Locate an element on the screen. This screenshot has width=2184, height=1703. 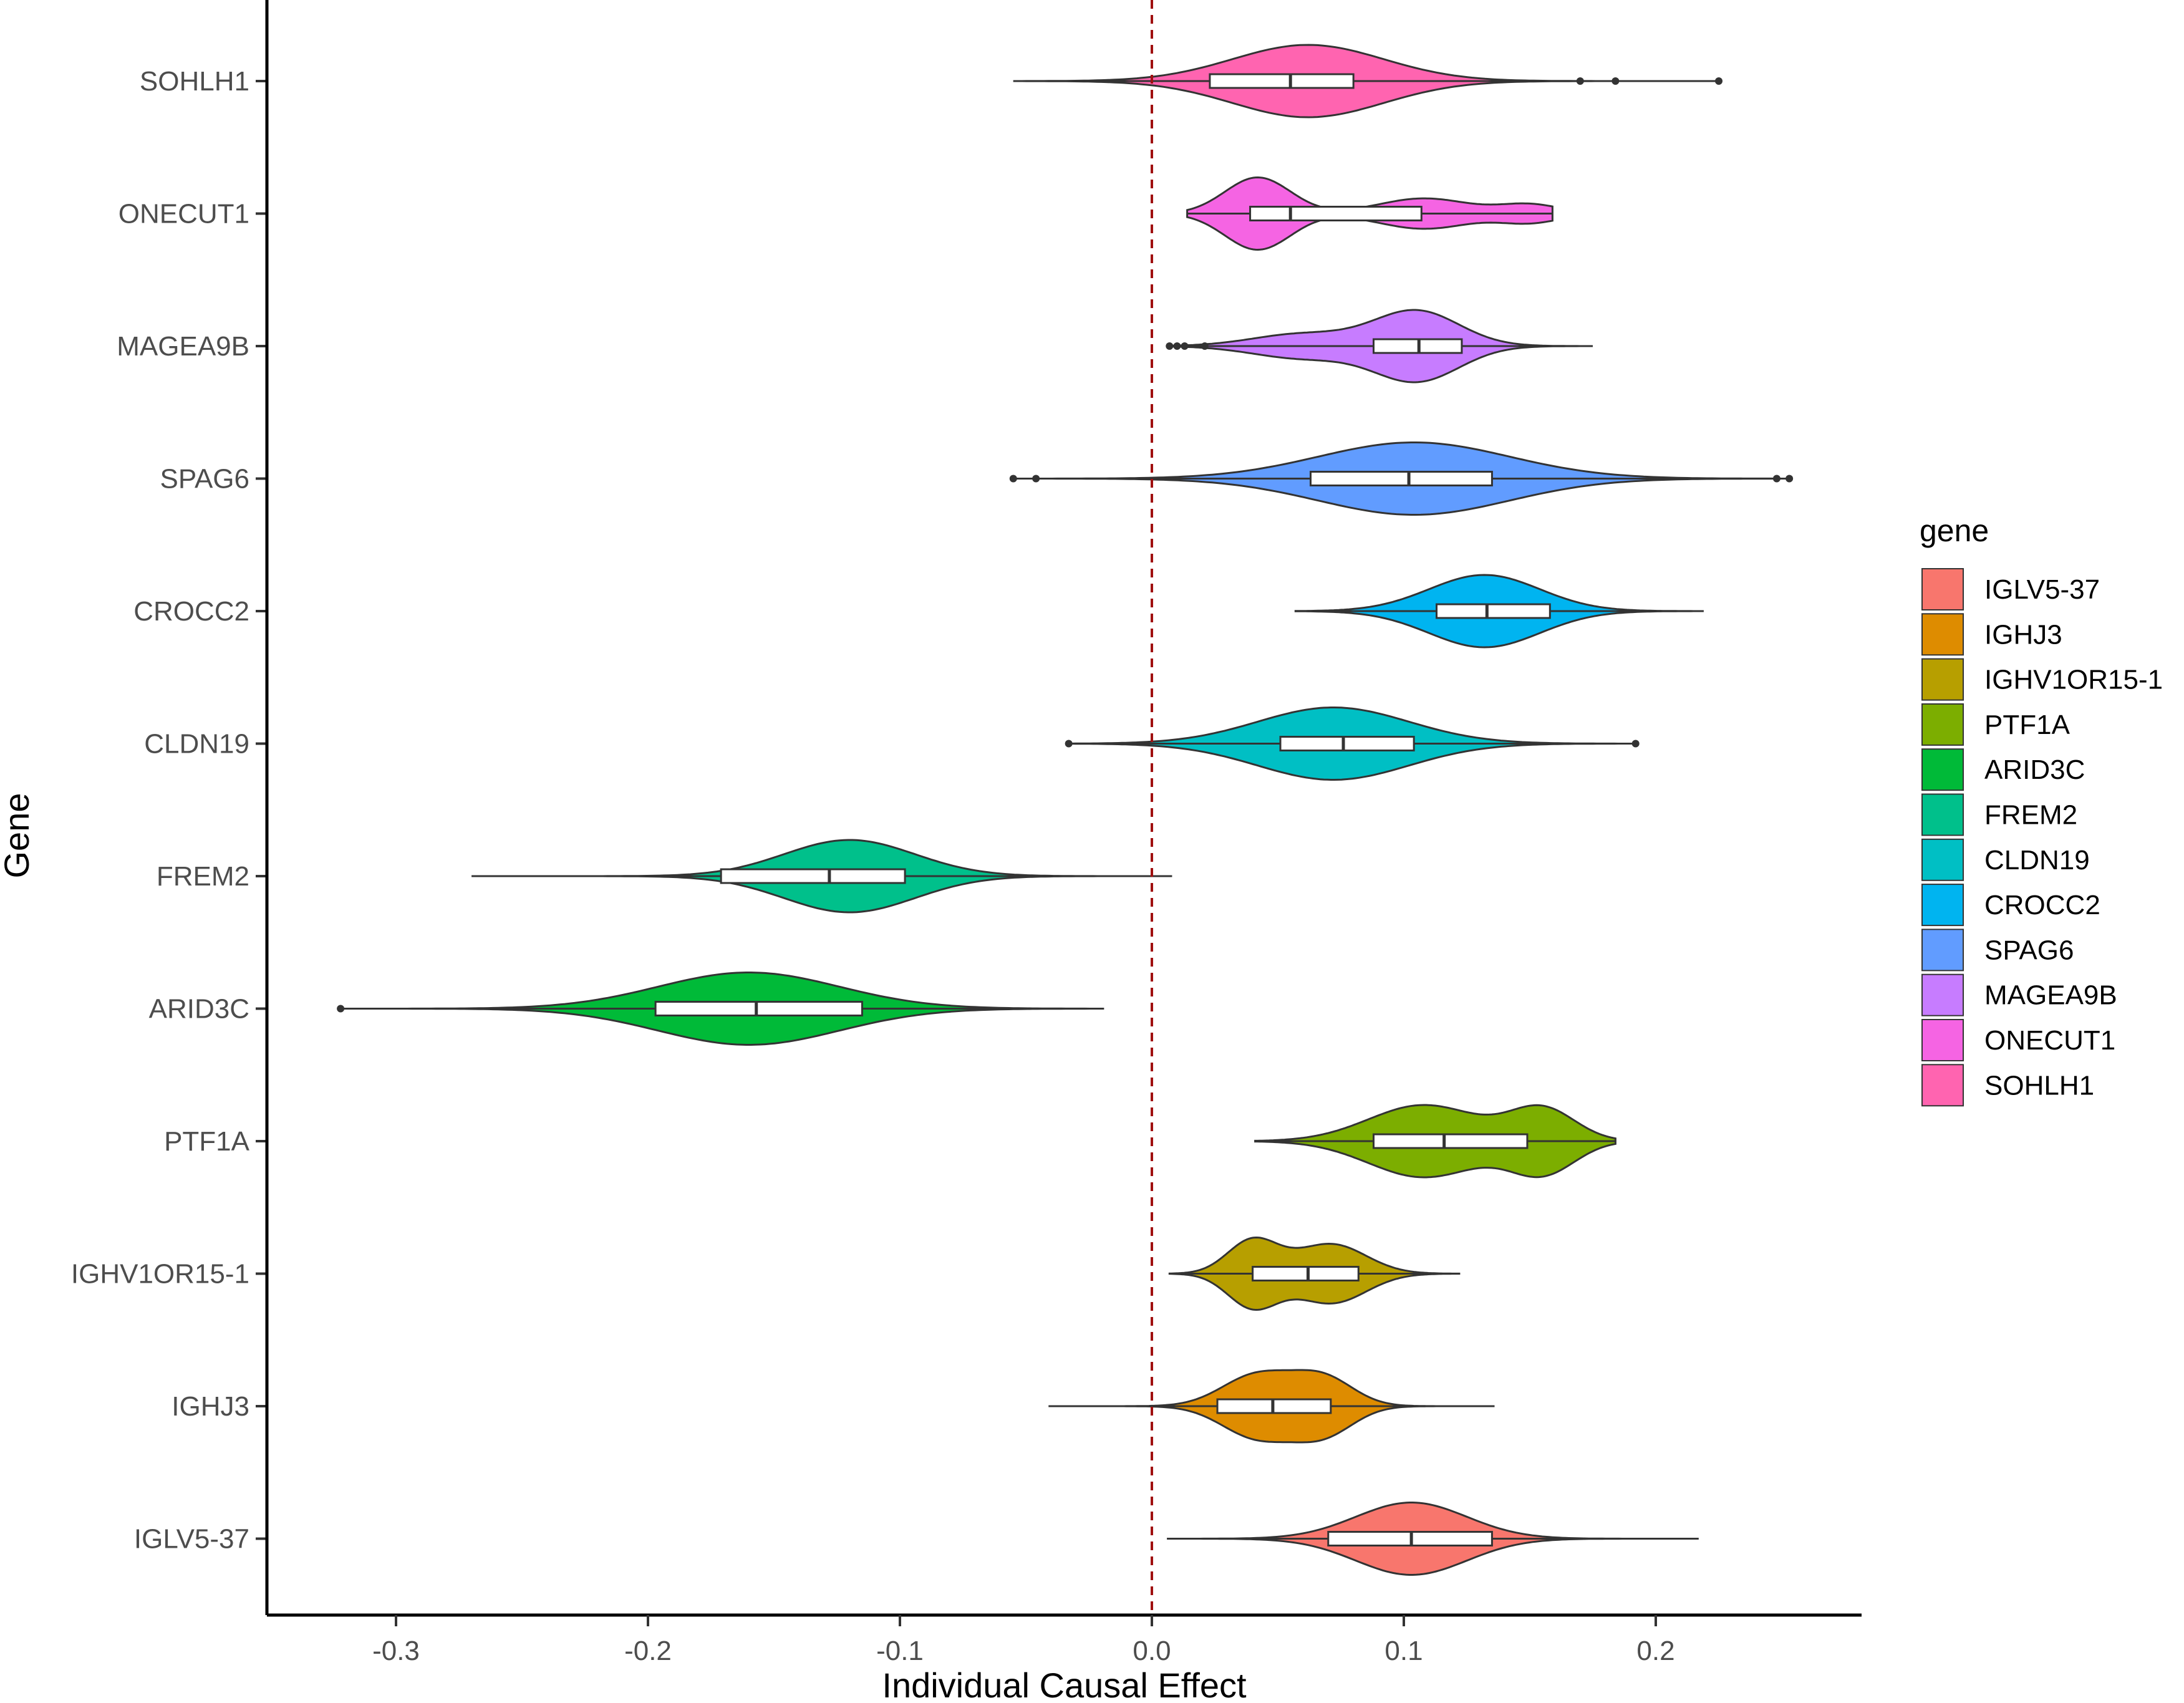
x-tick-label: -0.1 is located at coordinates (900, 1651).